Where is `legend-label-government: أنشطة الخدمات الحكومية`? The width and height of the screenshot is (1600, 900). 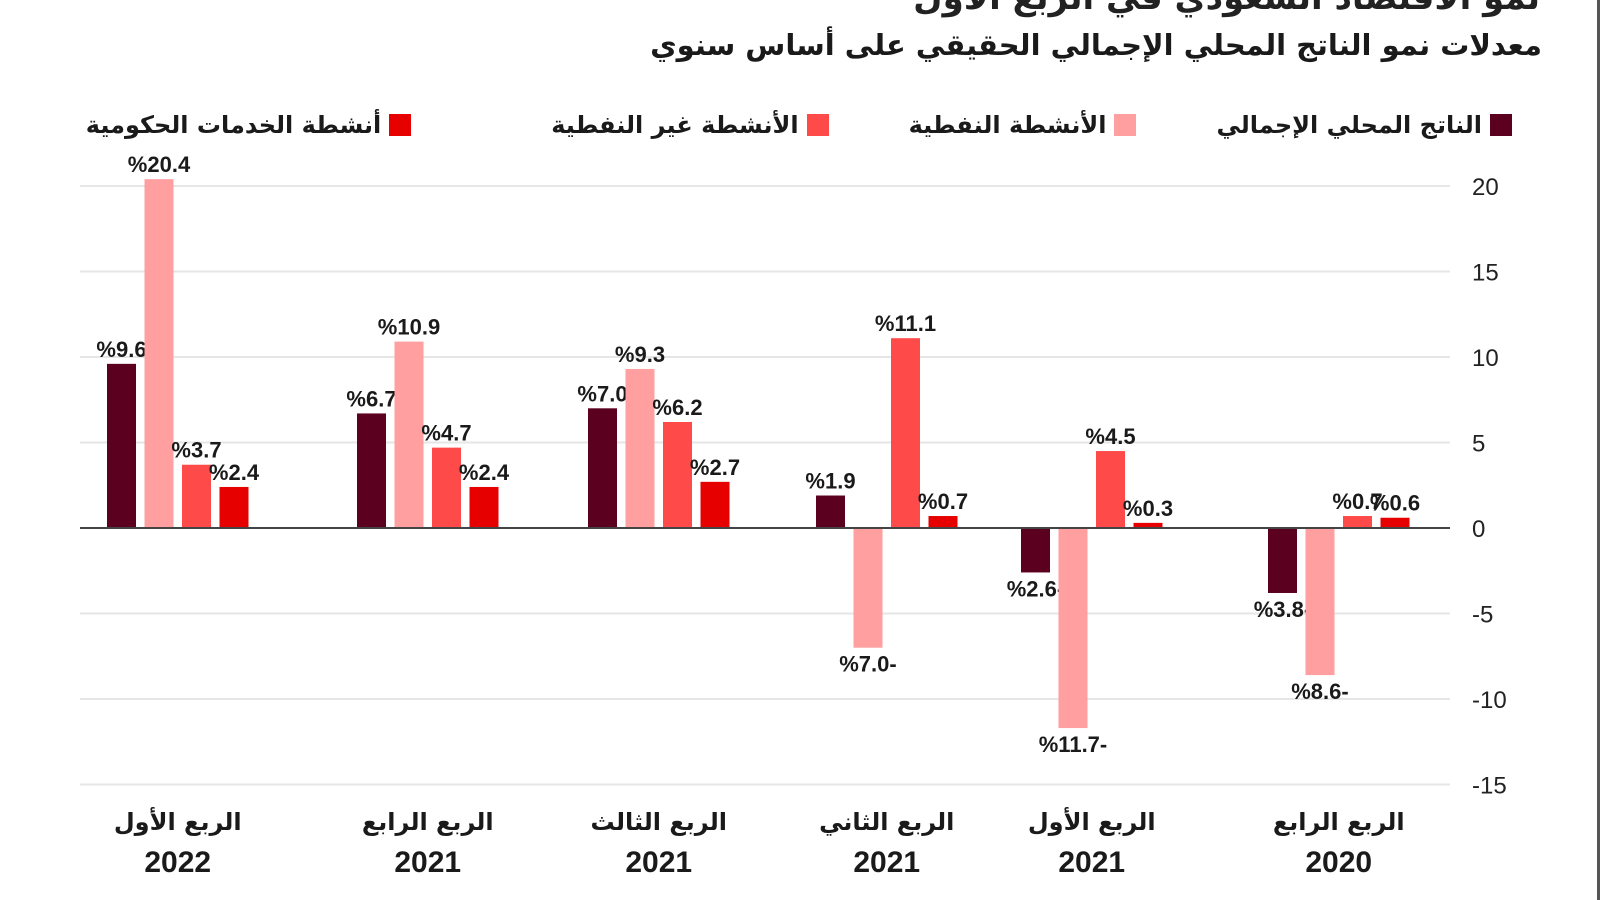 legend-label-government: أنشطة الخدمات الحكومية is located at coordinates (233, 125).